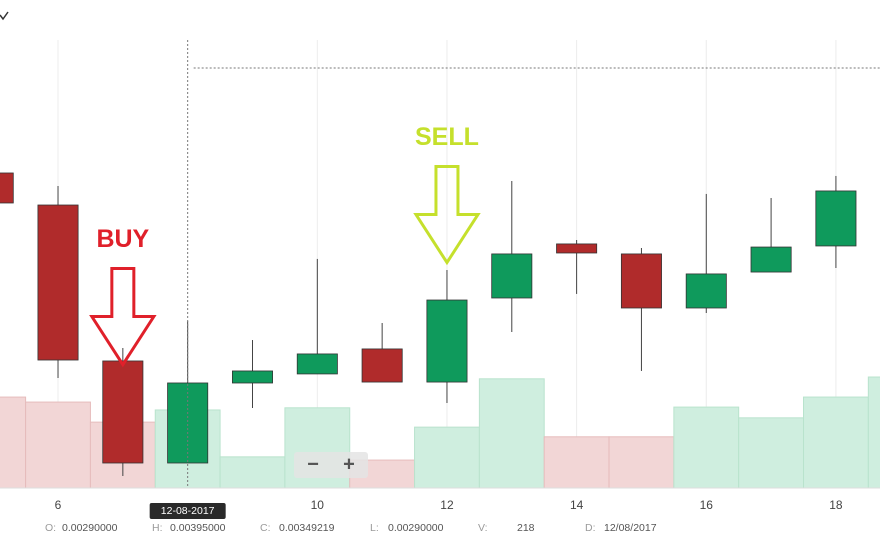  I want to click on zoom-out-button: −, so click(313, 464).